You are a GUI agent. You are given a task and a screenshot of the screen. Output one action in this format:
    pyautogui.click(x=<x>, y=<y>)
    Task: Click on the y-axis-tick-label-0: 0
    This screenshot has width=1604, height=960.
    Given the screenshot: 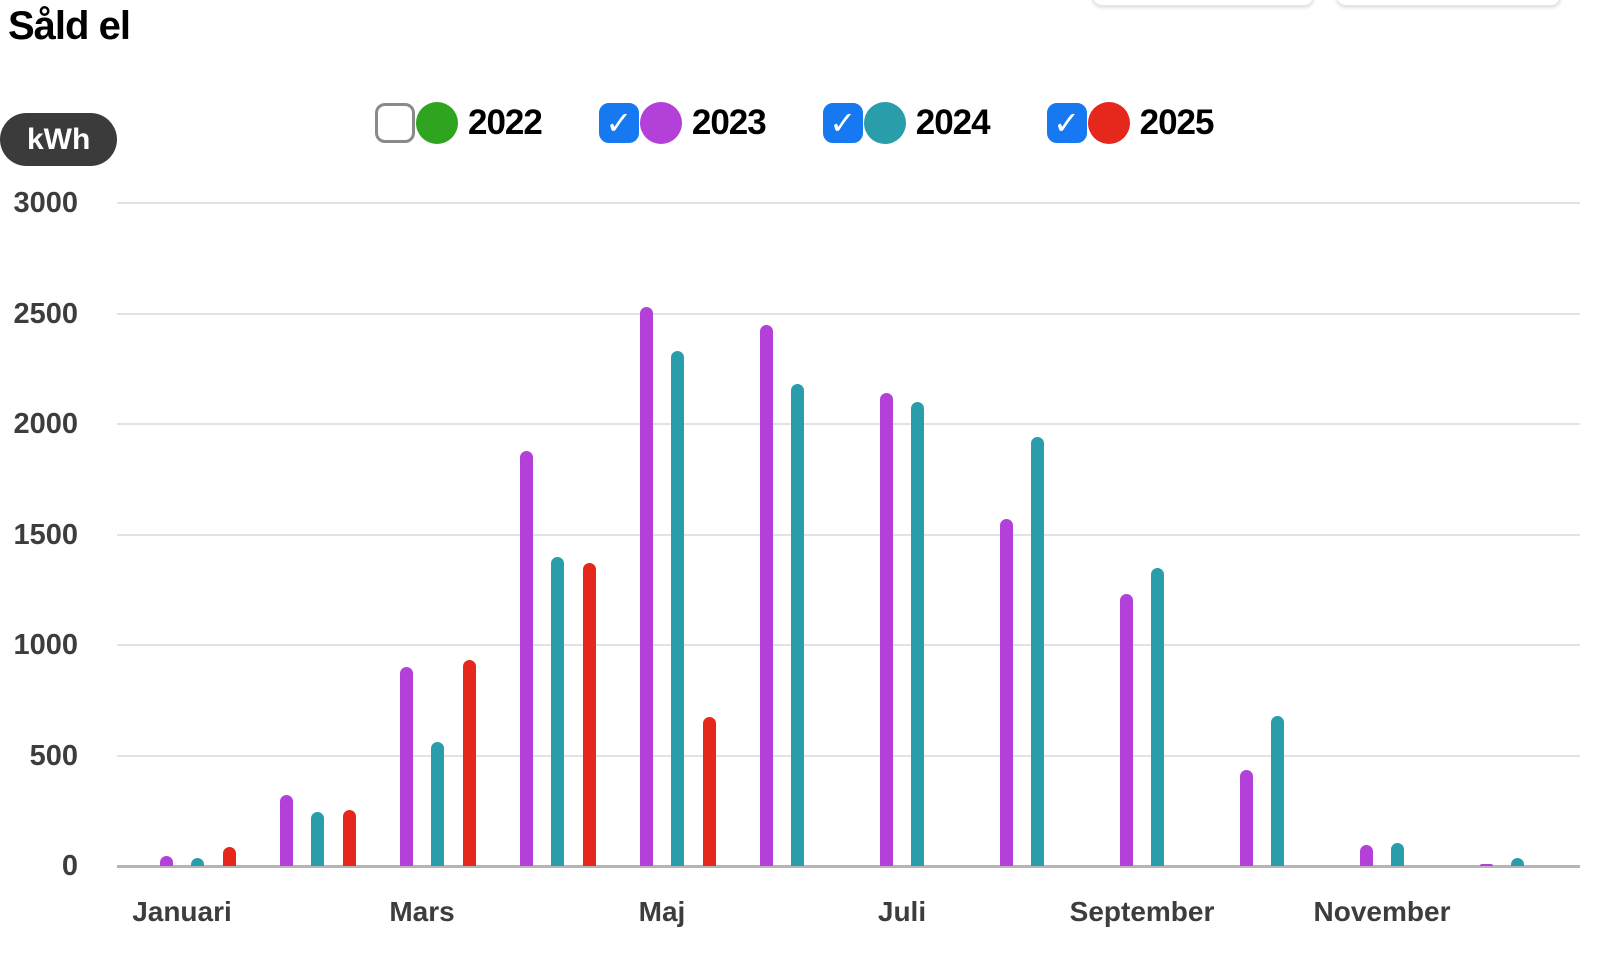 What is the action you would take?
    pyautogui.click(x=69, y=866)
    